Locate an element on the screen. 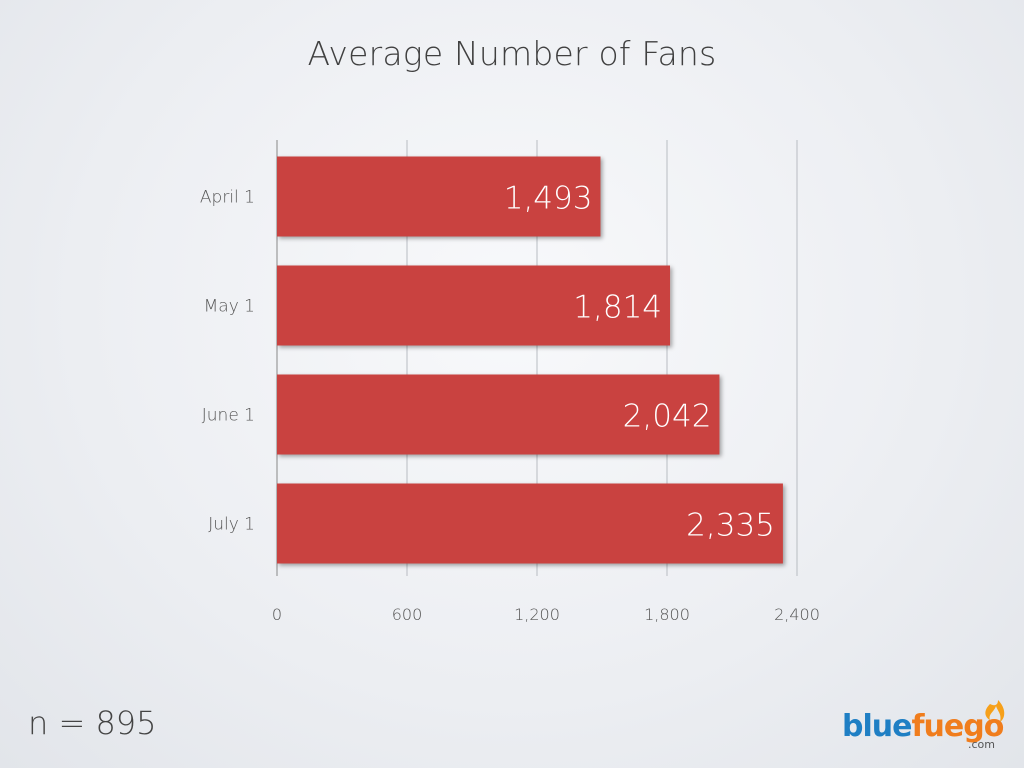 The image size is (1024, 768). x-tick-label: 1,800 is located at coordinates (667, 614).